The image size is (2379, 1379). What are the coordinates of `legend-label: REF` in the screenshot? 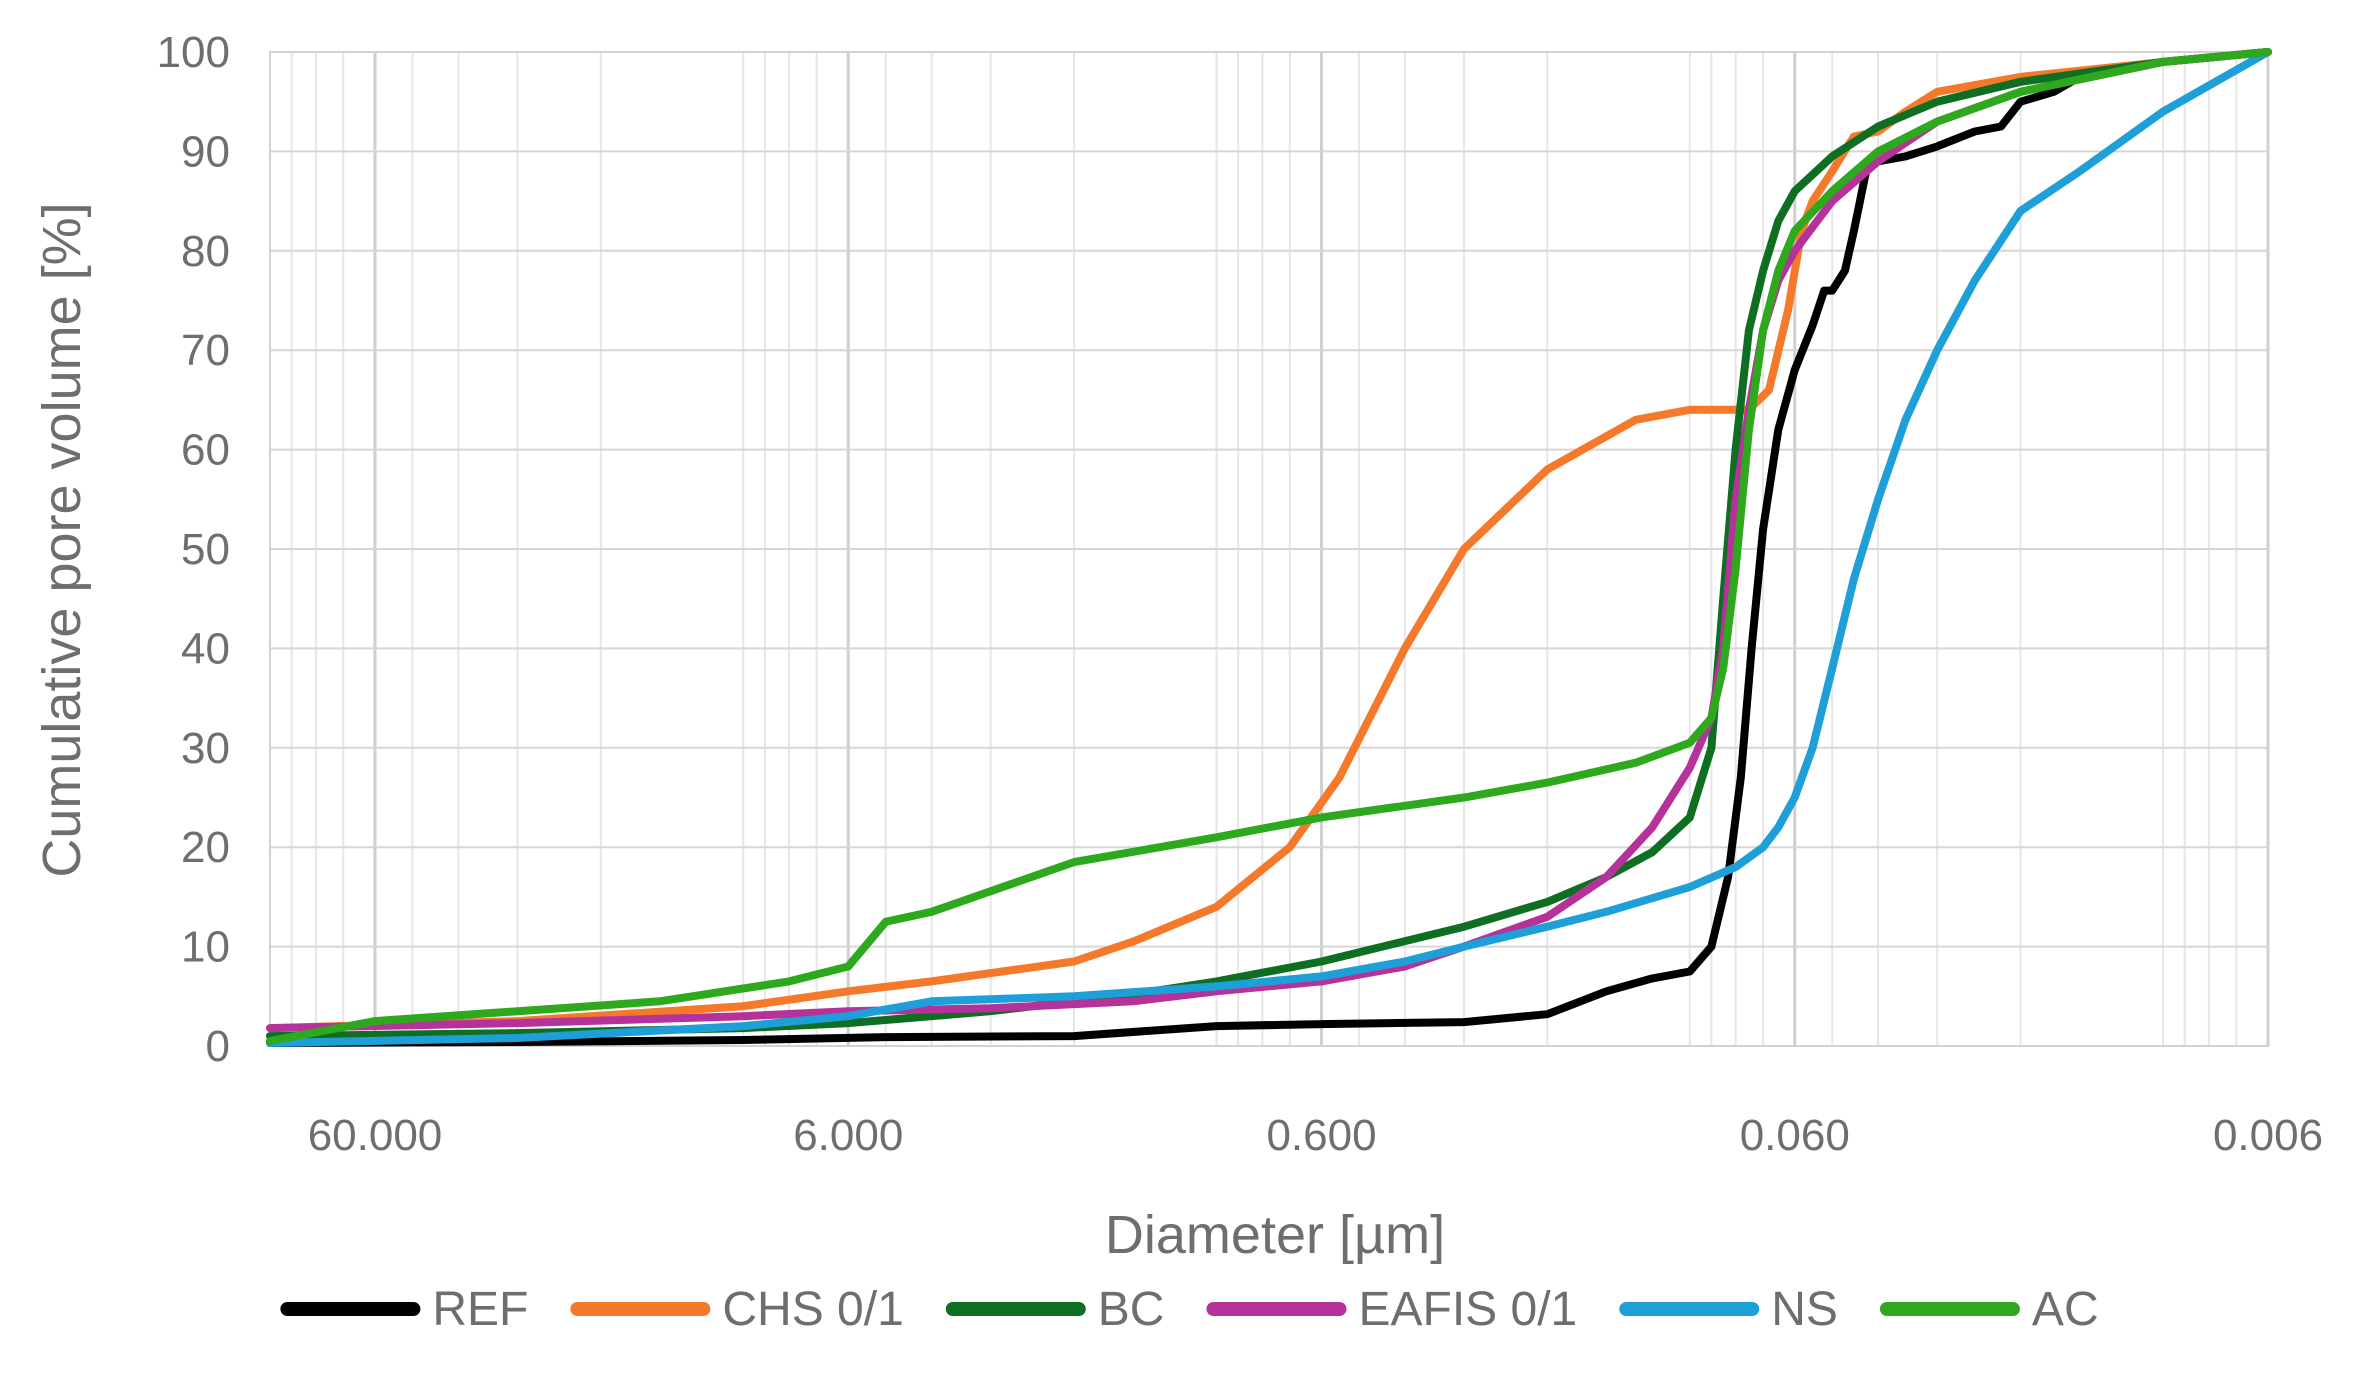 It's located at (480, 1309).